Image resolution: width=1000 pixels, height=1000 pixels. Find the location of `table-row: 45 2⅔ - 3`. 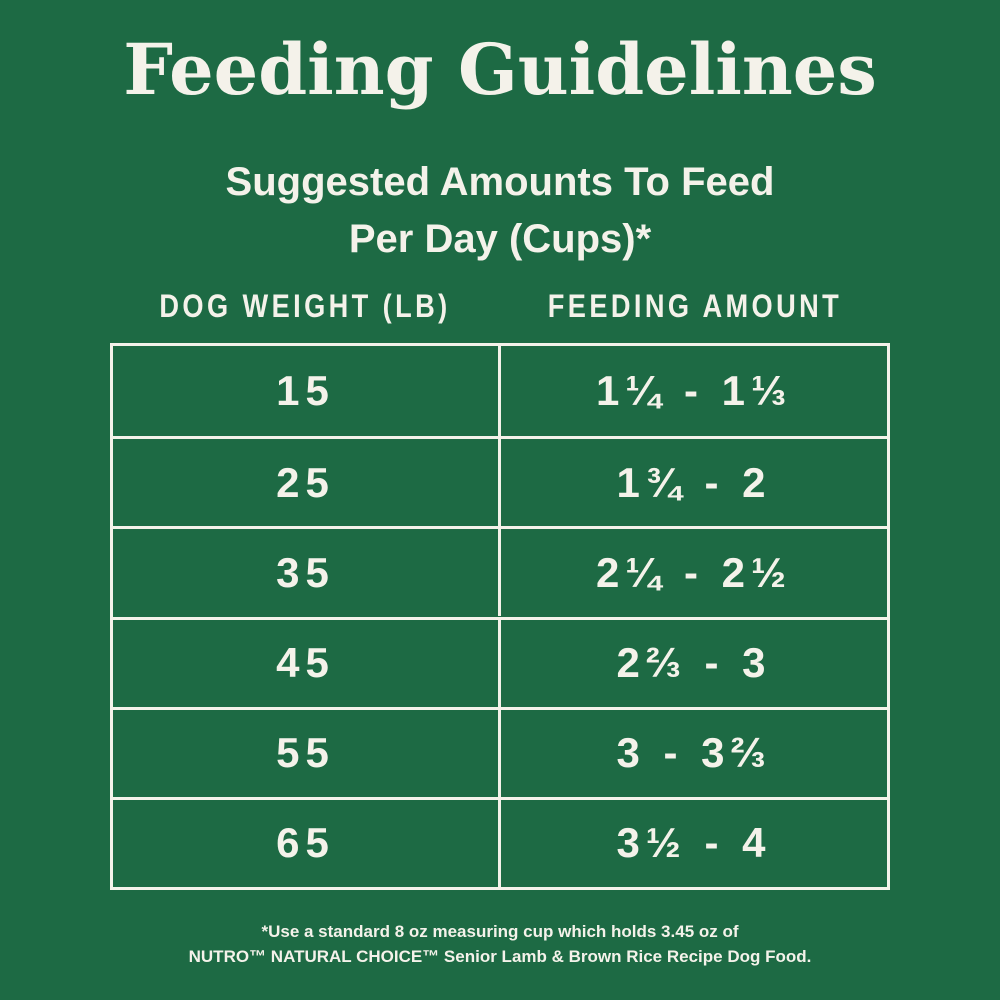

table-row: 45 2⅔ - 3 is located at coordinates (500, 661).